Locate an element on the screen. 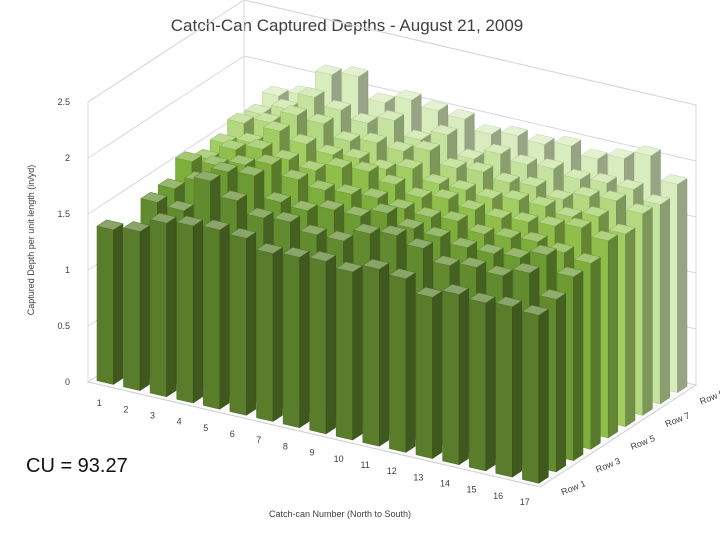 The height and width of the screenshot is (540, 720). row-tick-label: Row 9 is located at coordinates (709, 397).